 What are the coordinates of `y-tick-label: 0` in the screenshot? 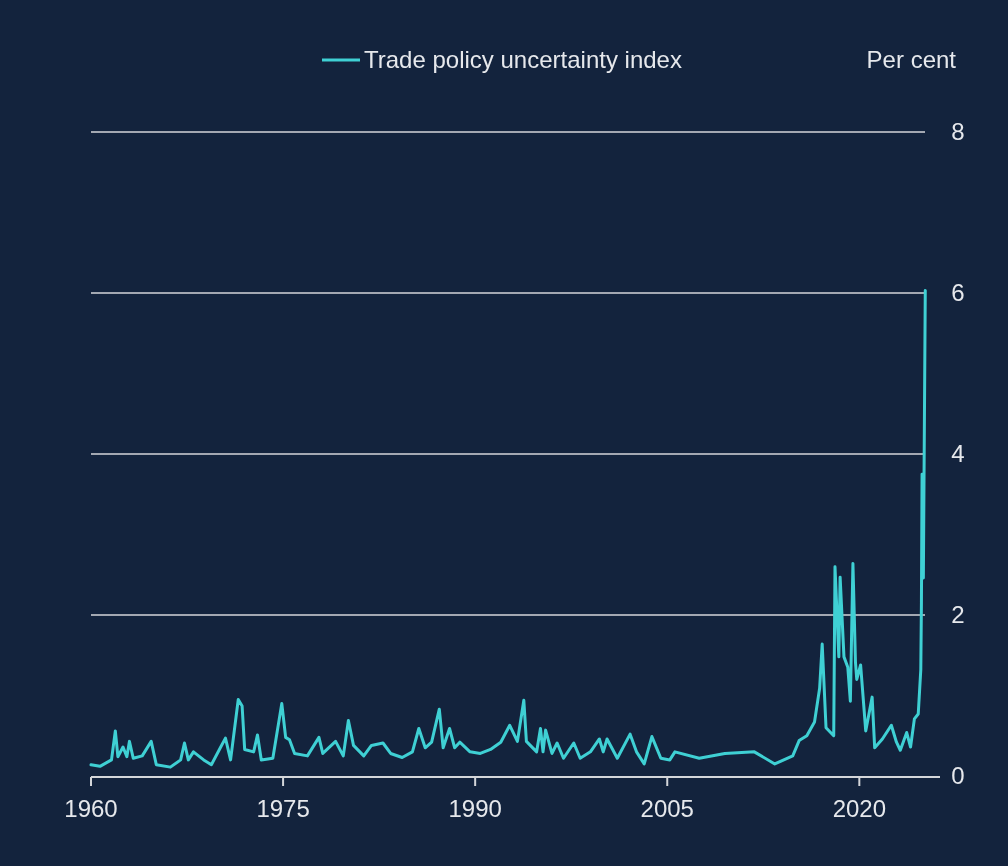 It's located at (958, 776).